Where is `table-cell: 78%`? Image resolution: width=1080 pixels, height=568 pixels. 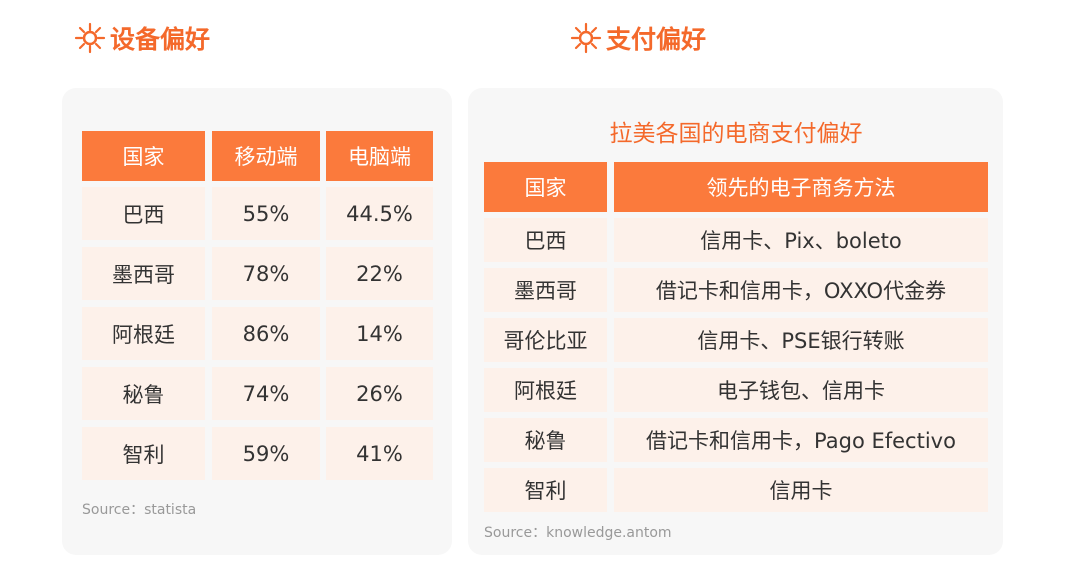 table-cell: 78% is located at coordinates (266, 273).